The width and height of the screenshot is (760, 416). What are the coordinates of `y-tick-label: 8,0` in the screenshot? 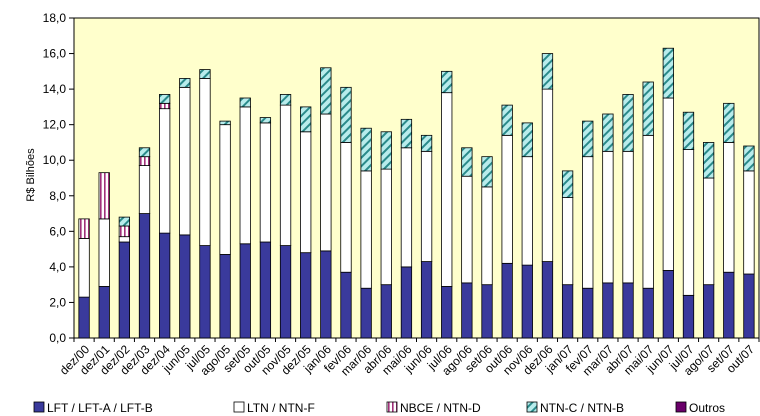 It's located at (57, 196).